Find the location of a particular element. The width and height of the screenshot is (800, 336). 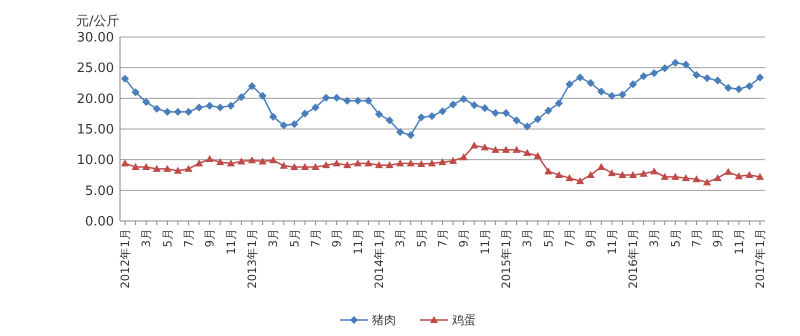

x-tick-label: 2013年1月 is located at coordinates (252, 258).